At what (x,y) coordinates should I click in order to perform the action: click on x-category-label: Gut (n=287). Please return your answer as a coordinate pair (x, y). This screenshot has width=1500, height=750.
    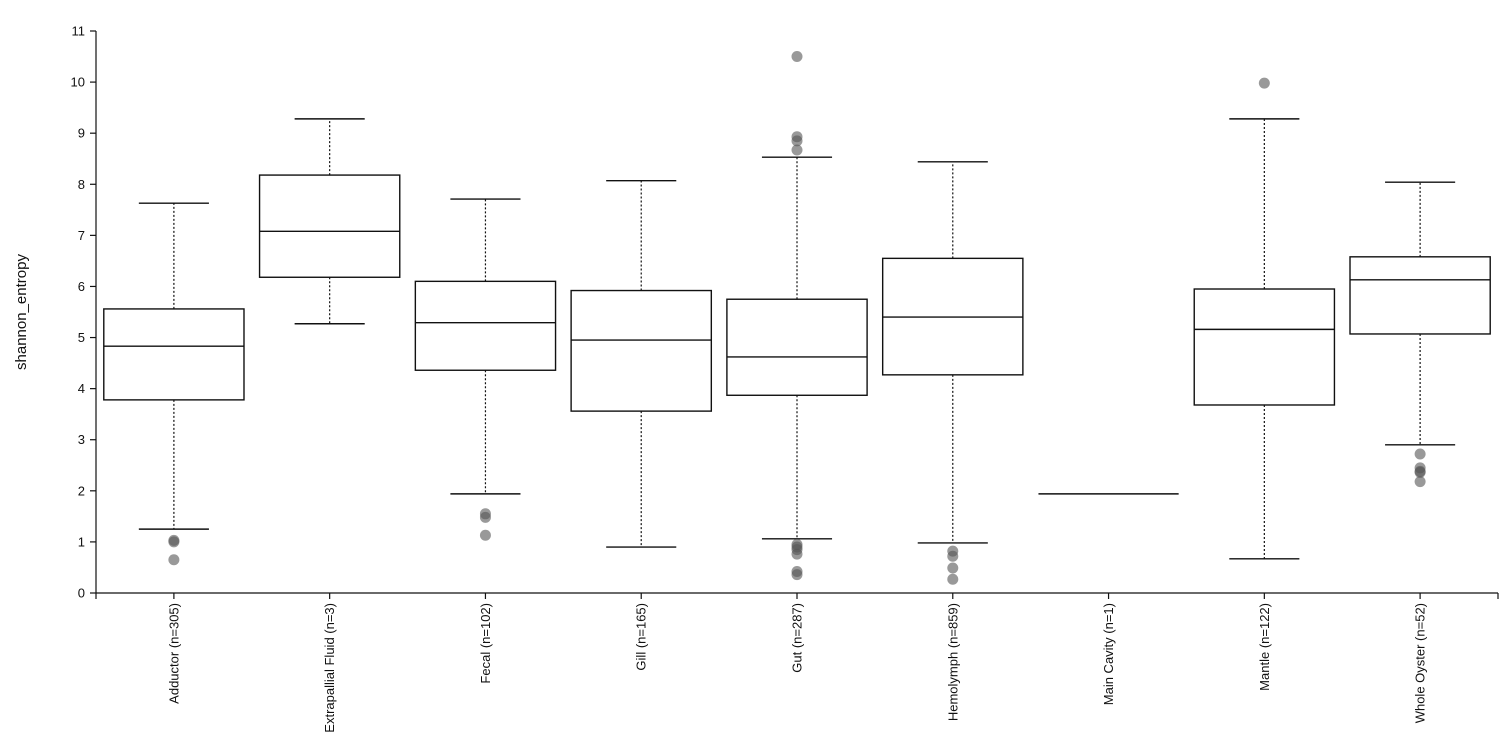
    Looking at the image, I should click on (797, 638).